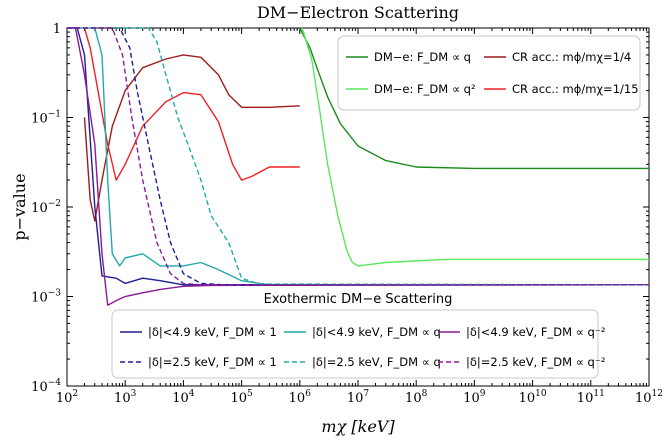  What do you see at coordinates (358, 299) in the screenshot?
I see `annotation-text: Exothermic DM−e Scattering` at bounding box center [358, 299].